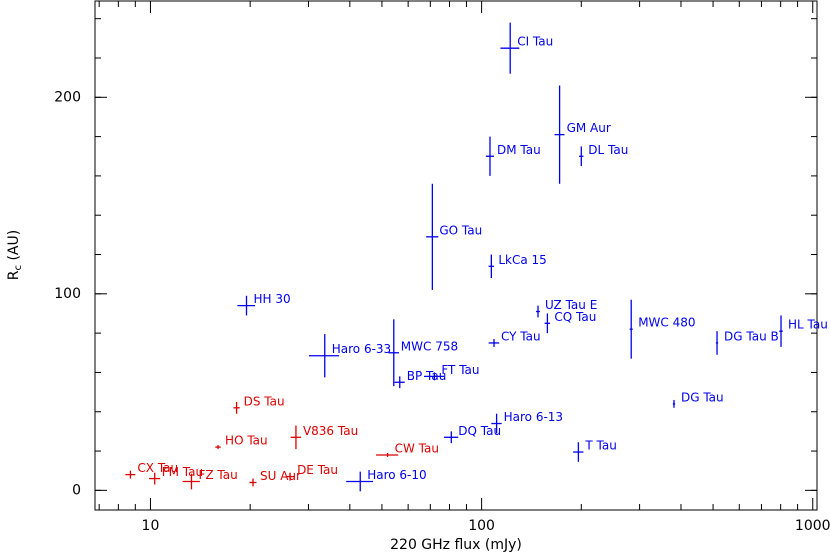 This screenshot has height=556, width=830. I want to click on point-label: UZ Tau E, so click(571, 305).